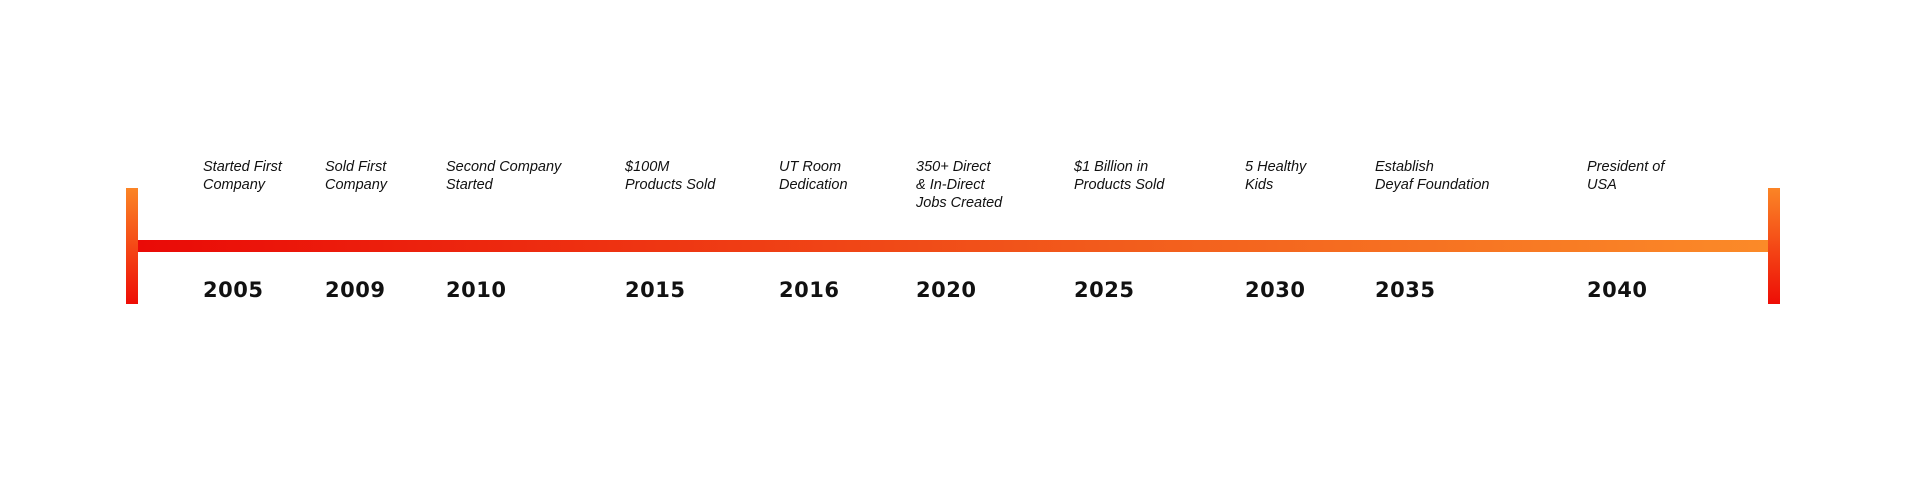 The image size is (1920, 480). What do you see at coordinates (504, 176) in the screenshot?
I see `event-description: Second Company Started` at bounding box center [504, 176].